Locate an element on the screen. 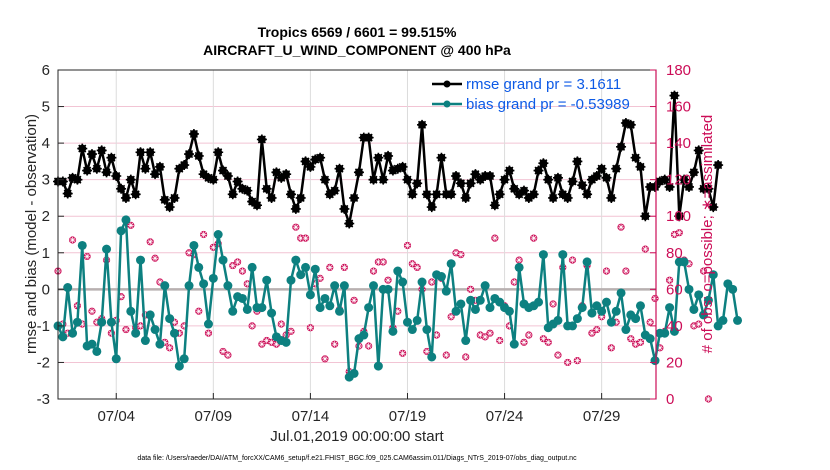 This screenshot has height=470, width=830. y-right-tick-label: 60 is located at coordinates (674, 289).